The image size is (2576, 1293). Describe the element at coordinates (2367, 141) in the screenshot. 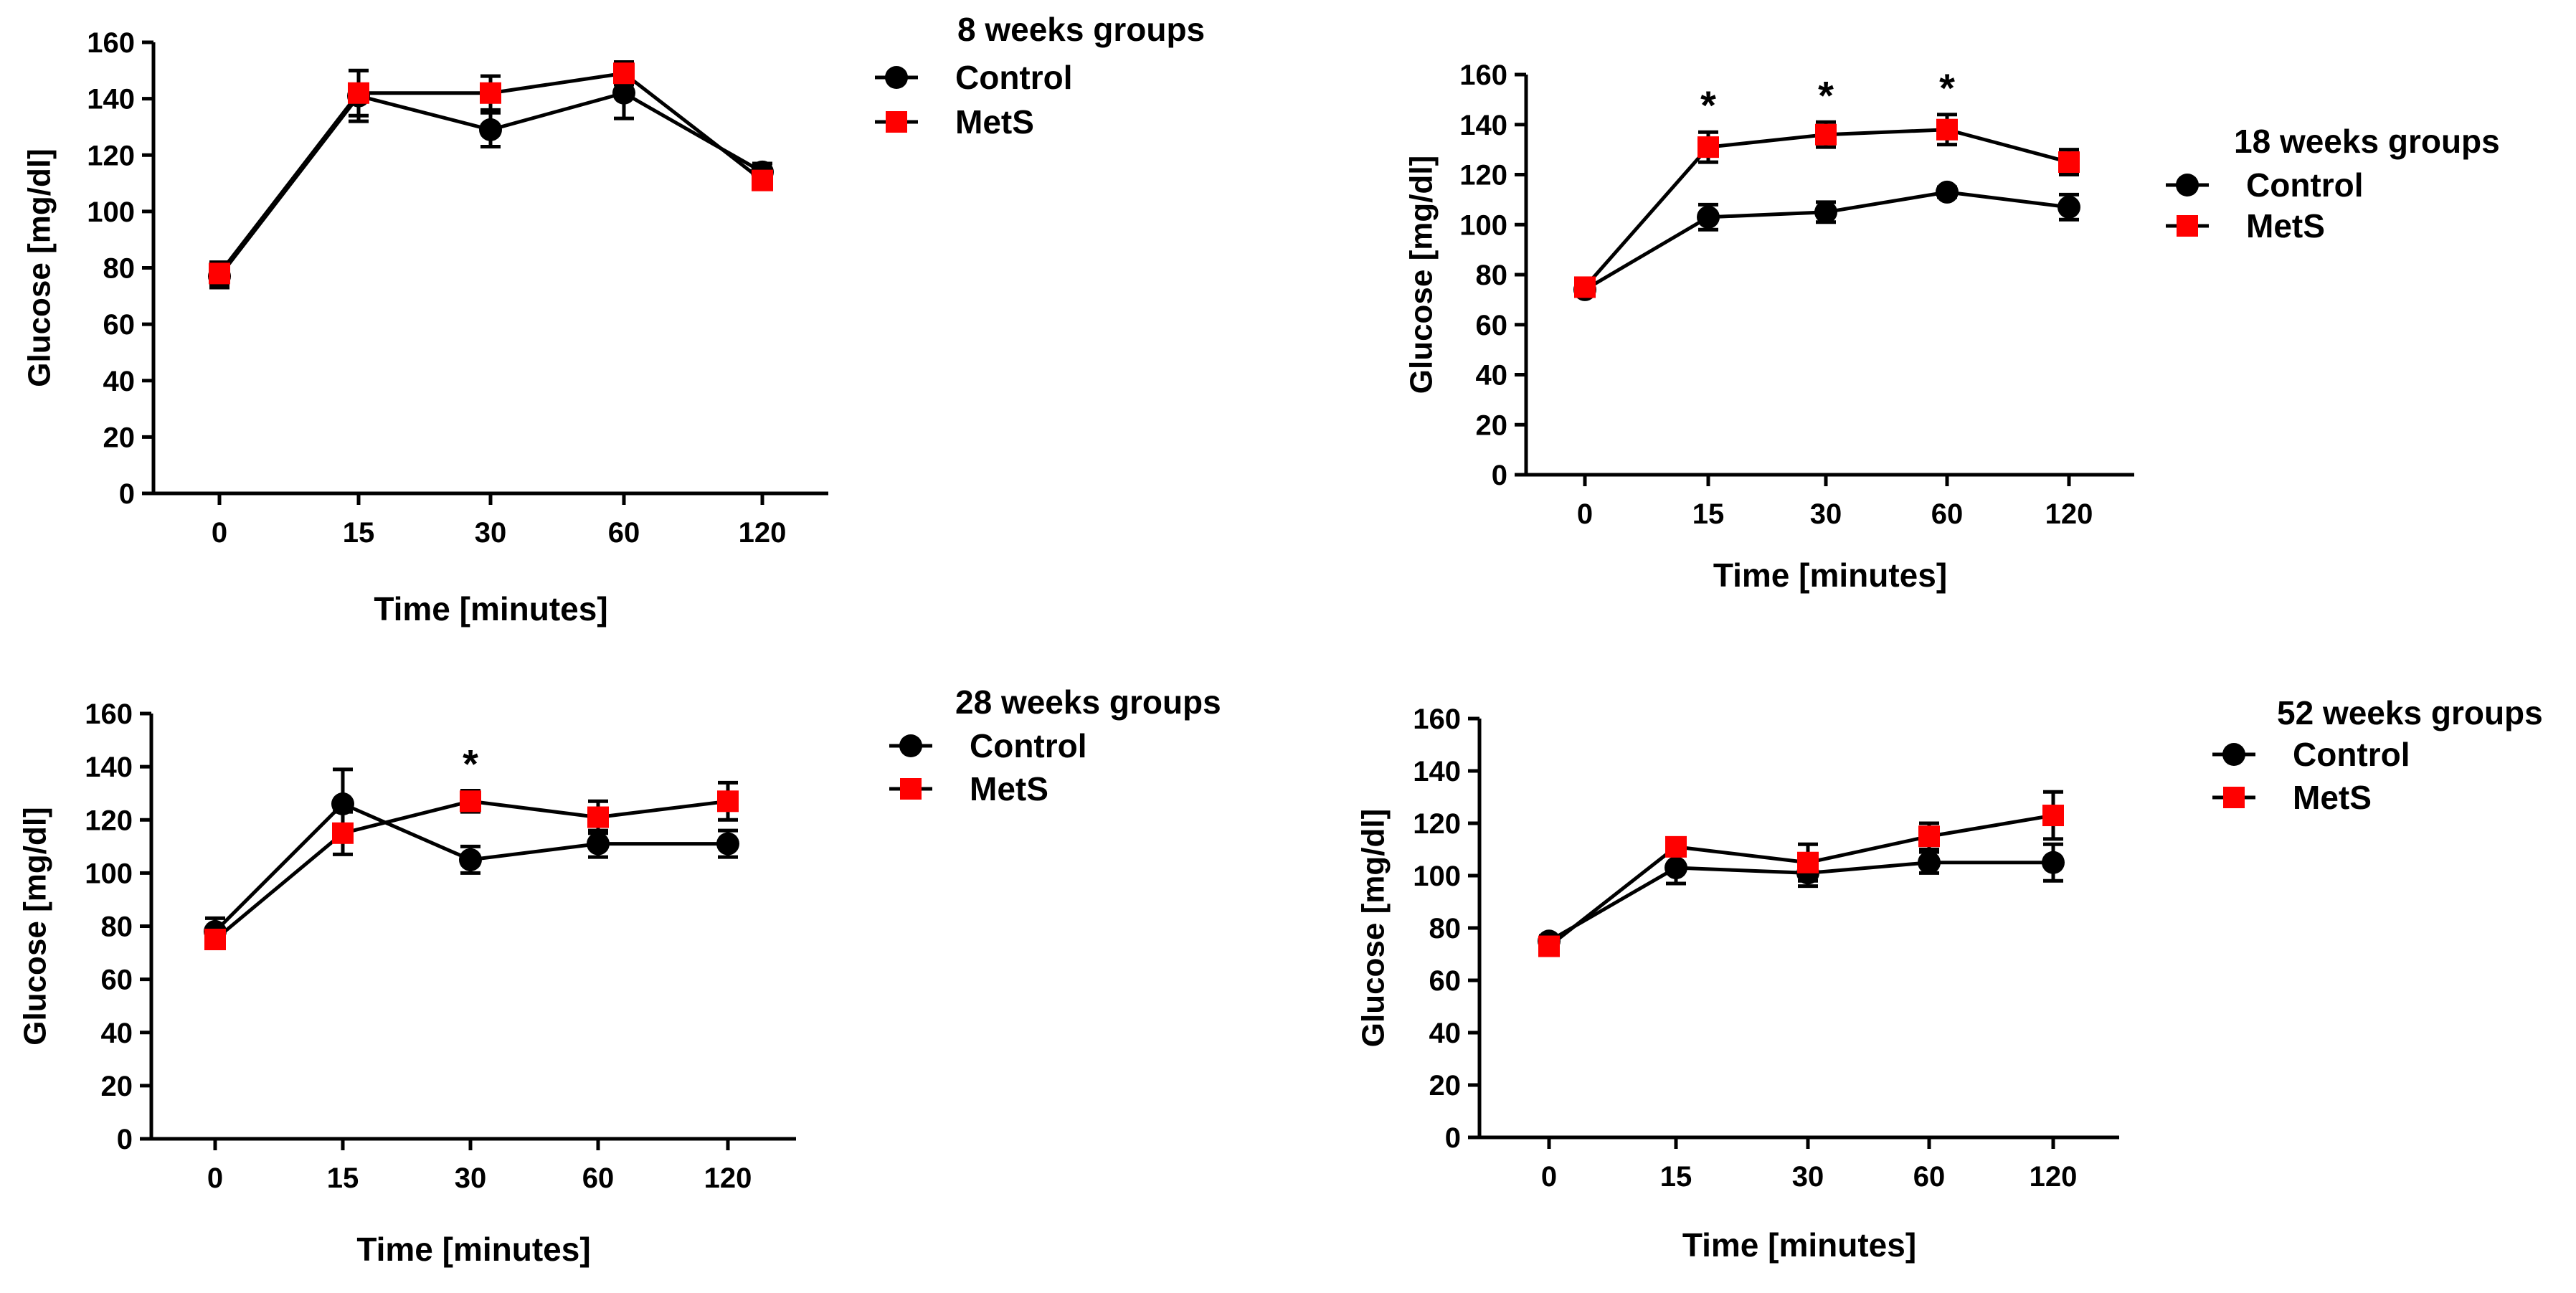

I see `chart-title: 18 weeks groups` at that location.